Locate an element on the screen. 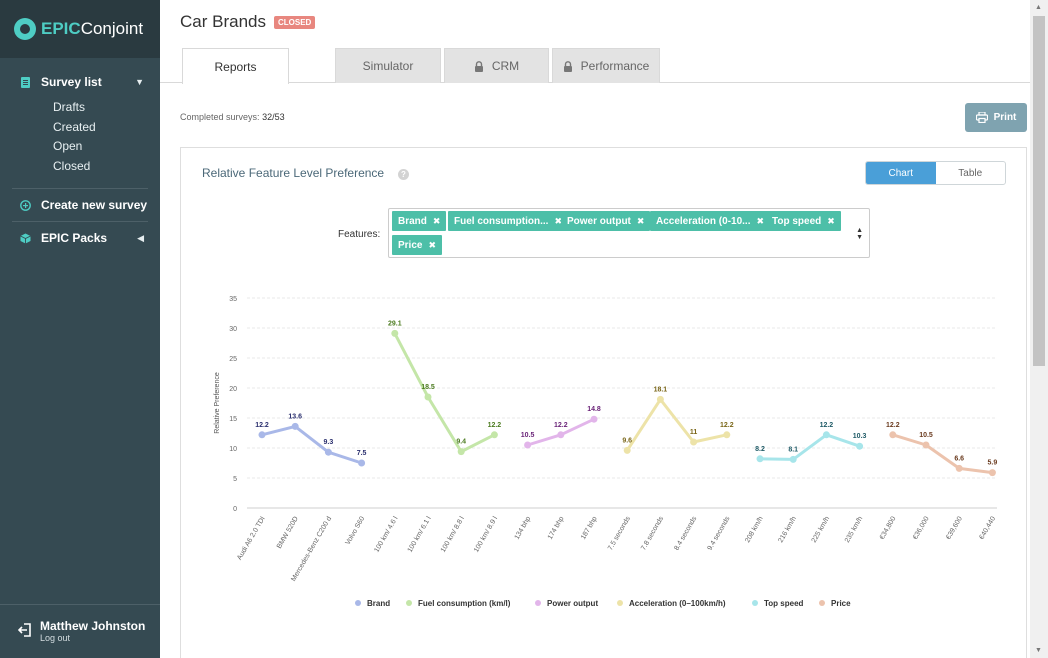  y-tick-label: 30 is located at coordinates (233, 329).